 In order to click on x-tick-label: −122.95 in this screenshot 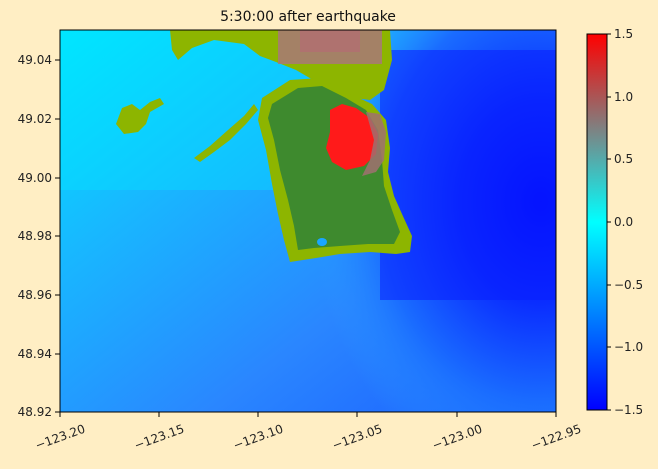, I will do `click(556, 437)`.